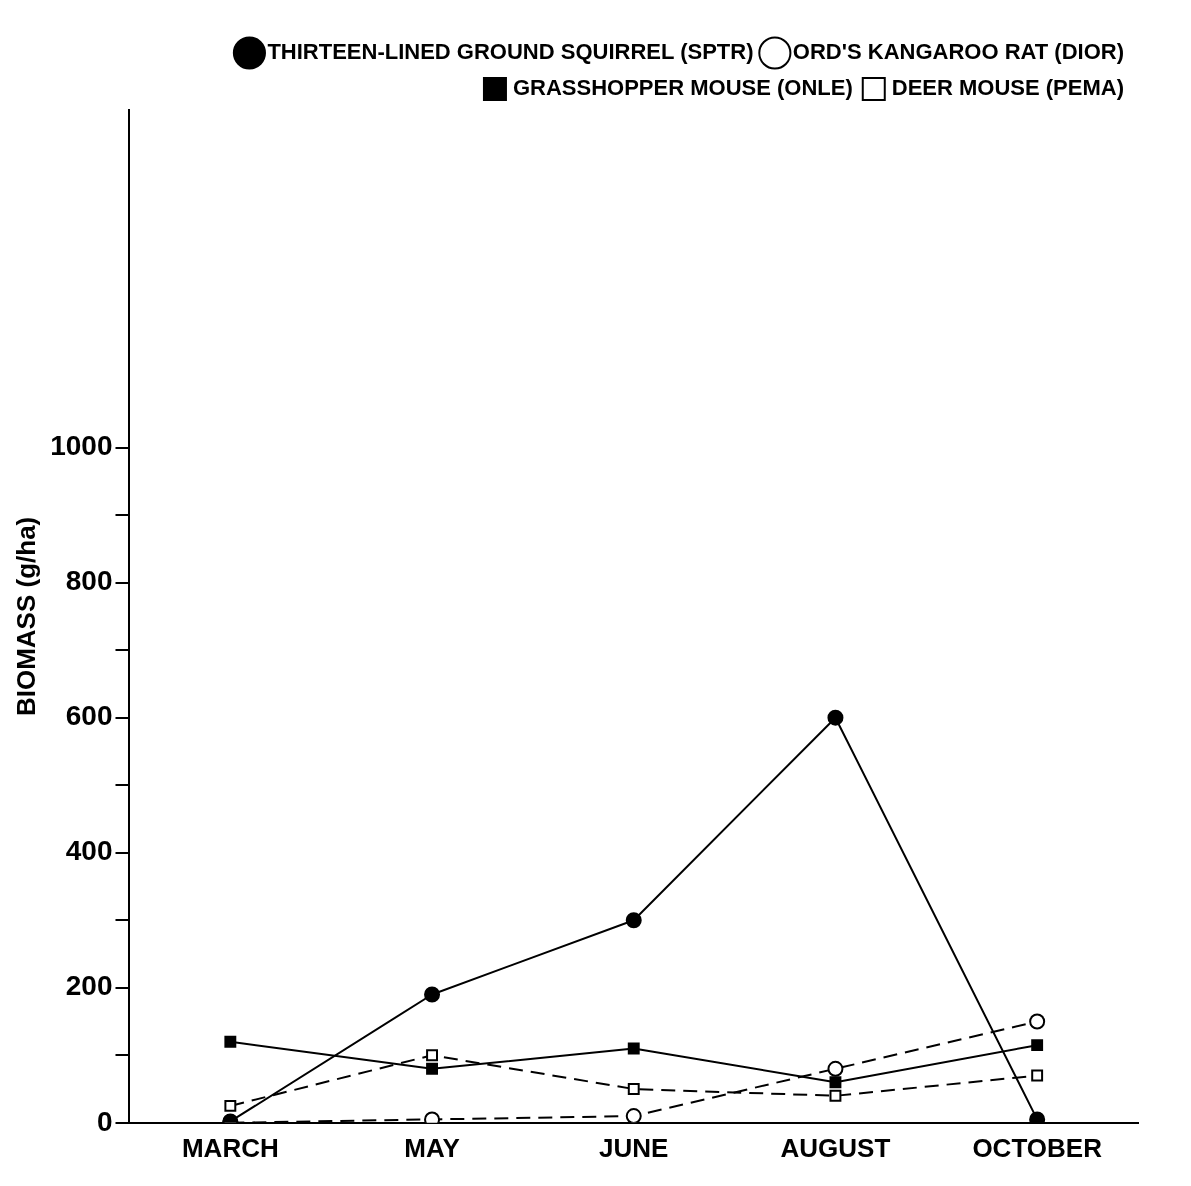 This screenshot has width=1191, height=1186. What do you see at coordinates (1008, 88) in the screenshot?
I see `legend-label: DEER MOUSE (PEMA)` at bounding box center [1008, 88].